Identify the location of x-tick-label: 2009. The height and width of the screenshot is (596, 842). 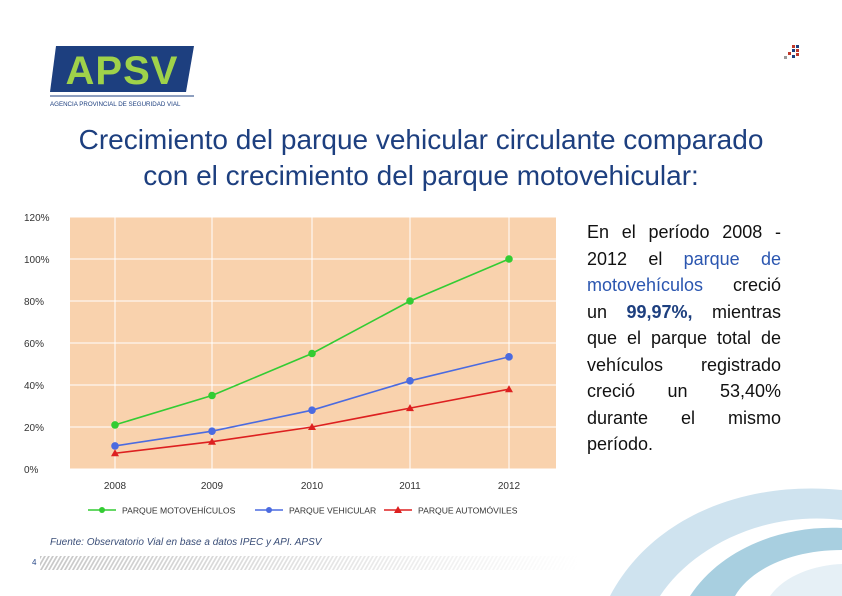
(212, 486).